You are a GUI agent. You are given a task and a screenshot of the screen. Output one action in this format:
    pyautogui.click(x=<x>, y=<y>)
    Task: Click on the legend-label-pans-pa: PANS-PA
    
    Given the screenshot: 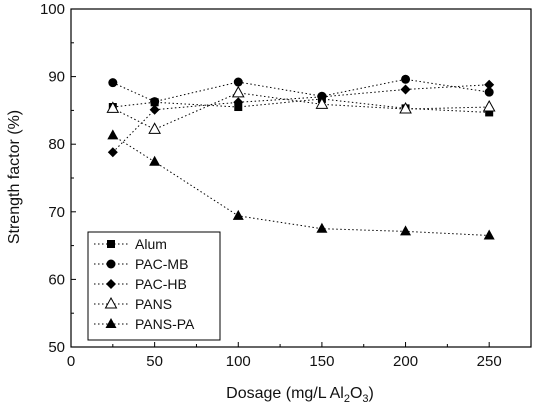 What is the action you would take?
    pyautogui.click(x=165, y=324)
    